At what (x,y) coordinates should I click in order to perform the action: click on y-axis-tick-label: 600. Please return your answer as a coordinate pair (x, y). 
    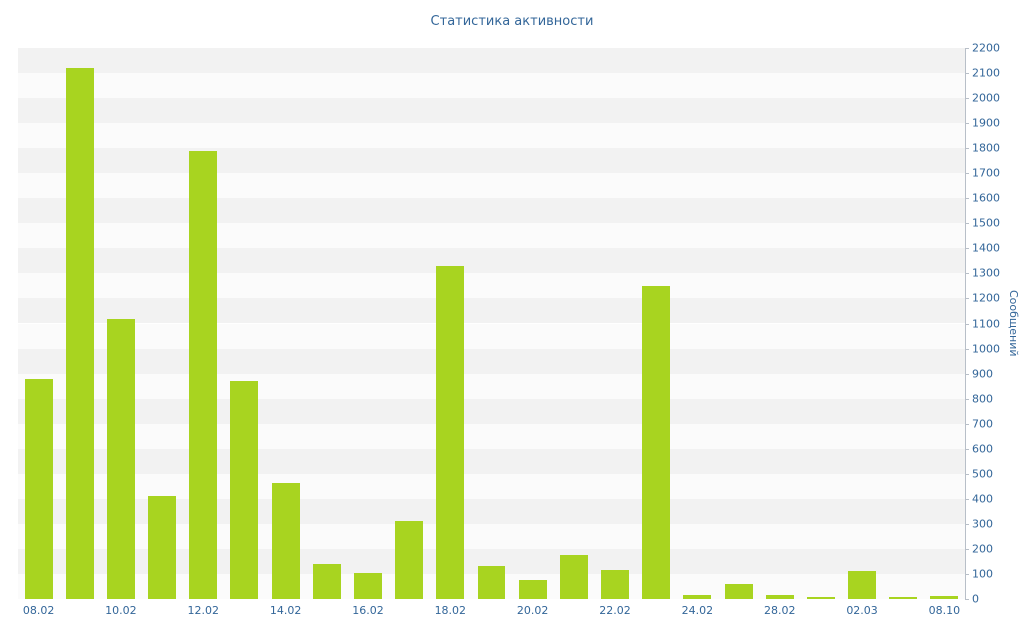
    Looking at the image, I should click on (982, 449).